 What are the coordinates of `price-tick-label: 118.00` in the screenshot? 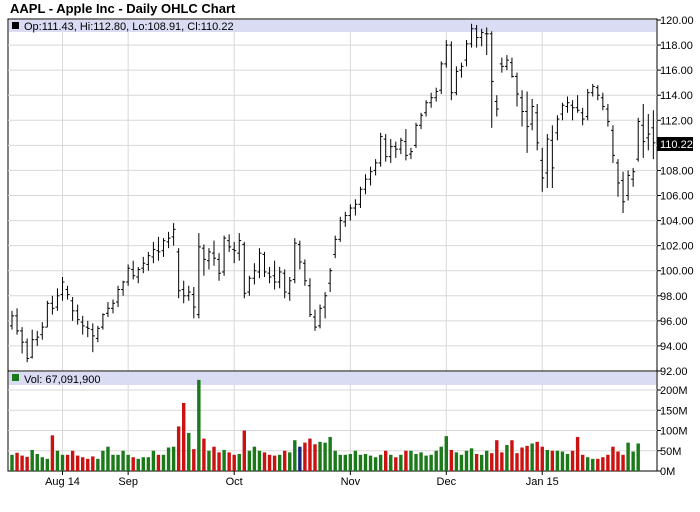 It's located at (676, 46).